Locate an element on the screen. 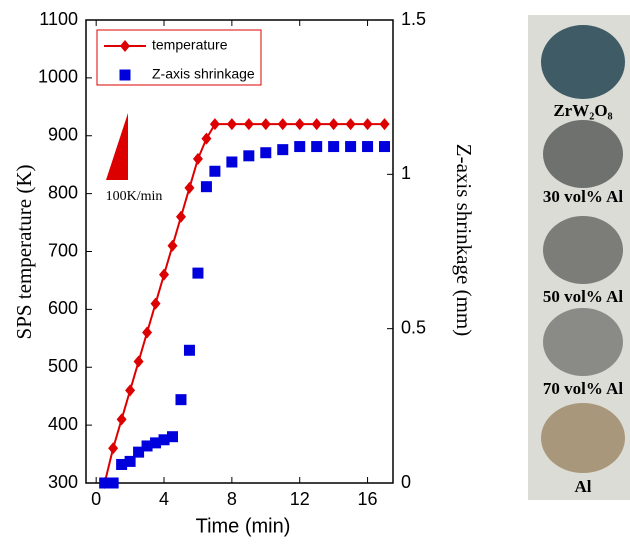 The height and width of the screenshot is (544, 630). y-tick-label: 400 is located at coordinates (63, 424).